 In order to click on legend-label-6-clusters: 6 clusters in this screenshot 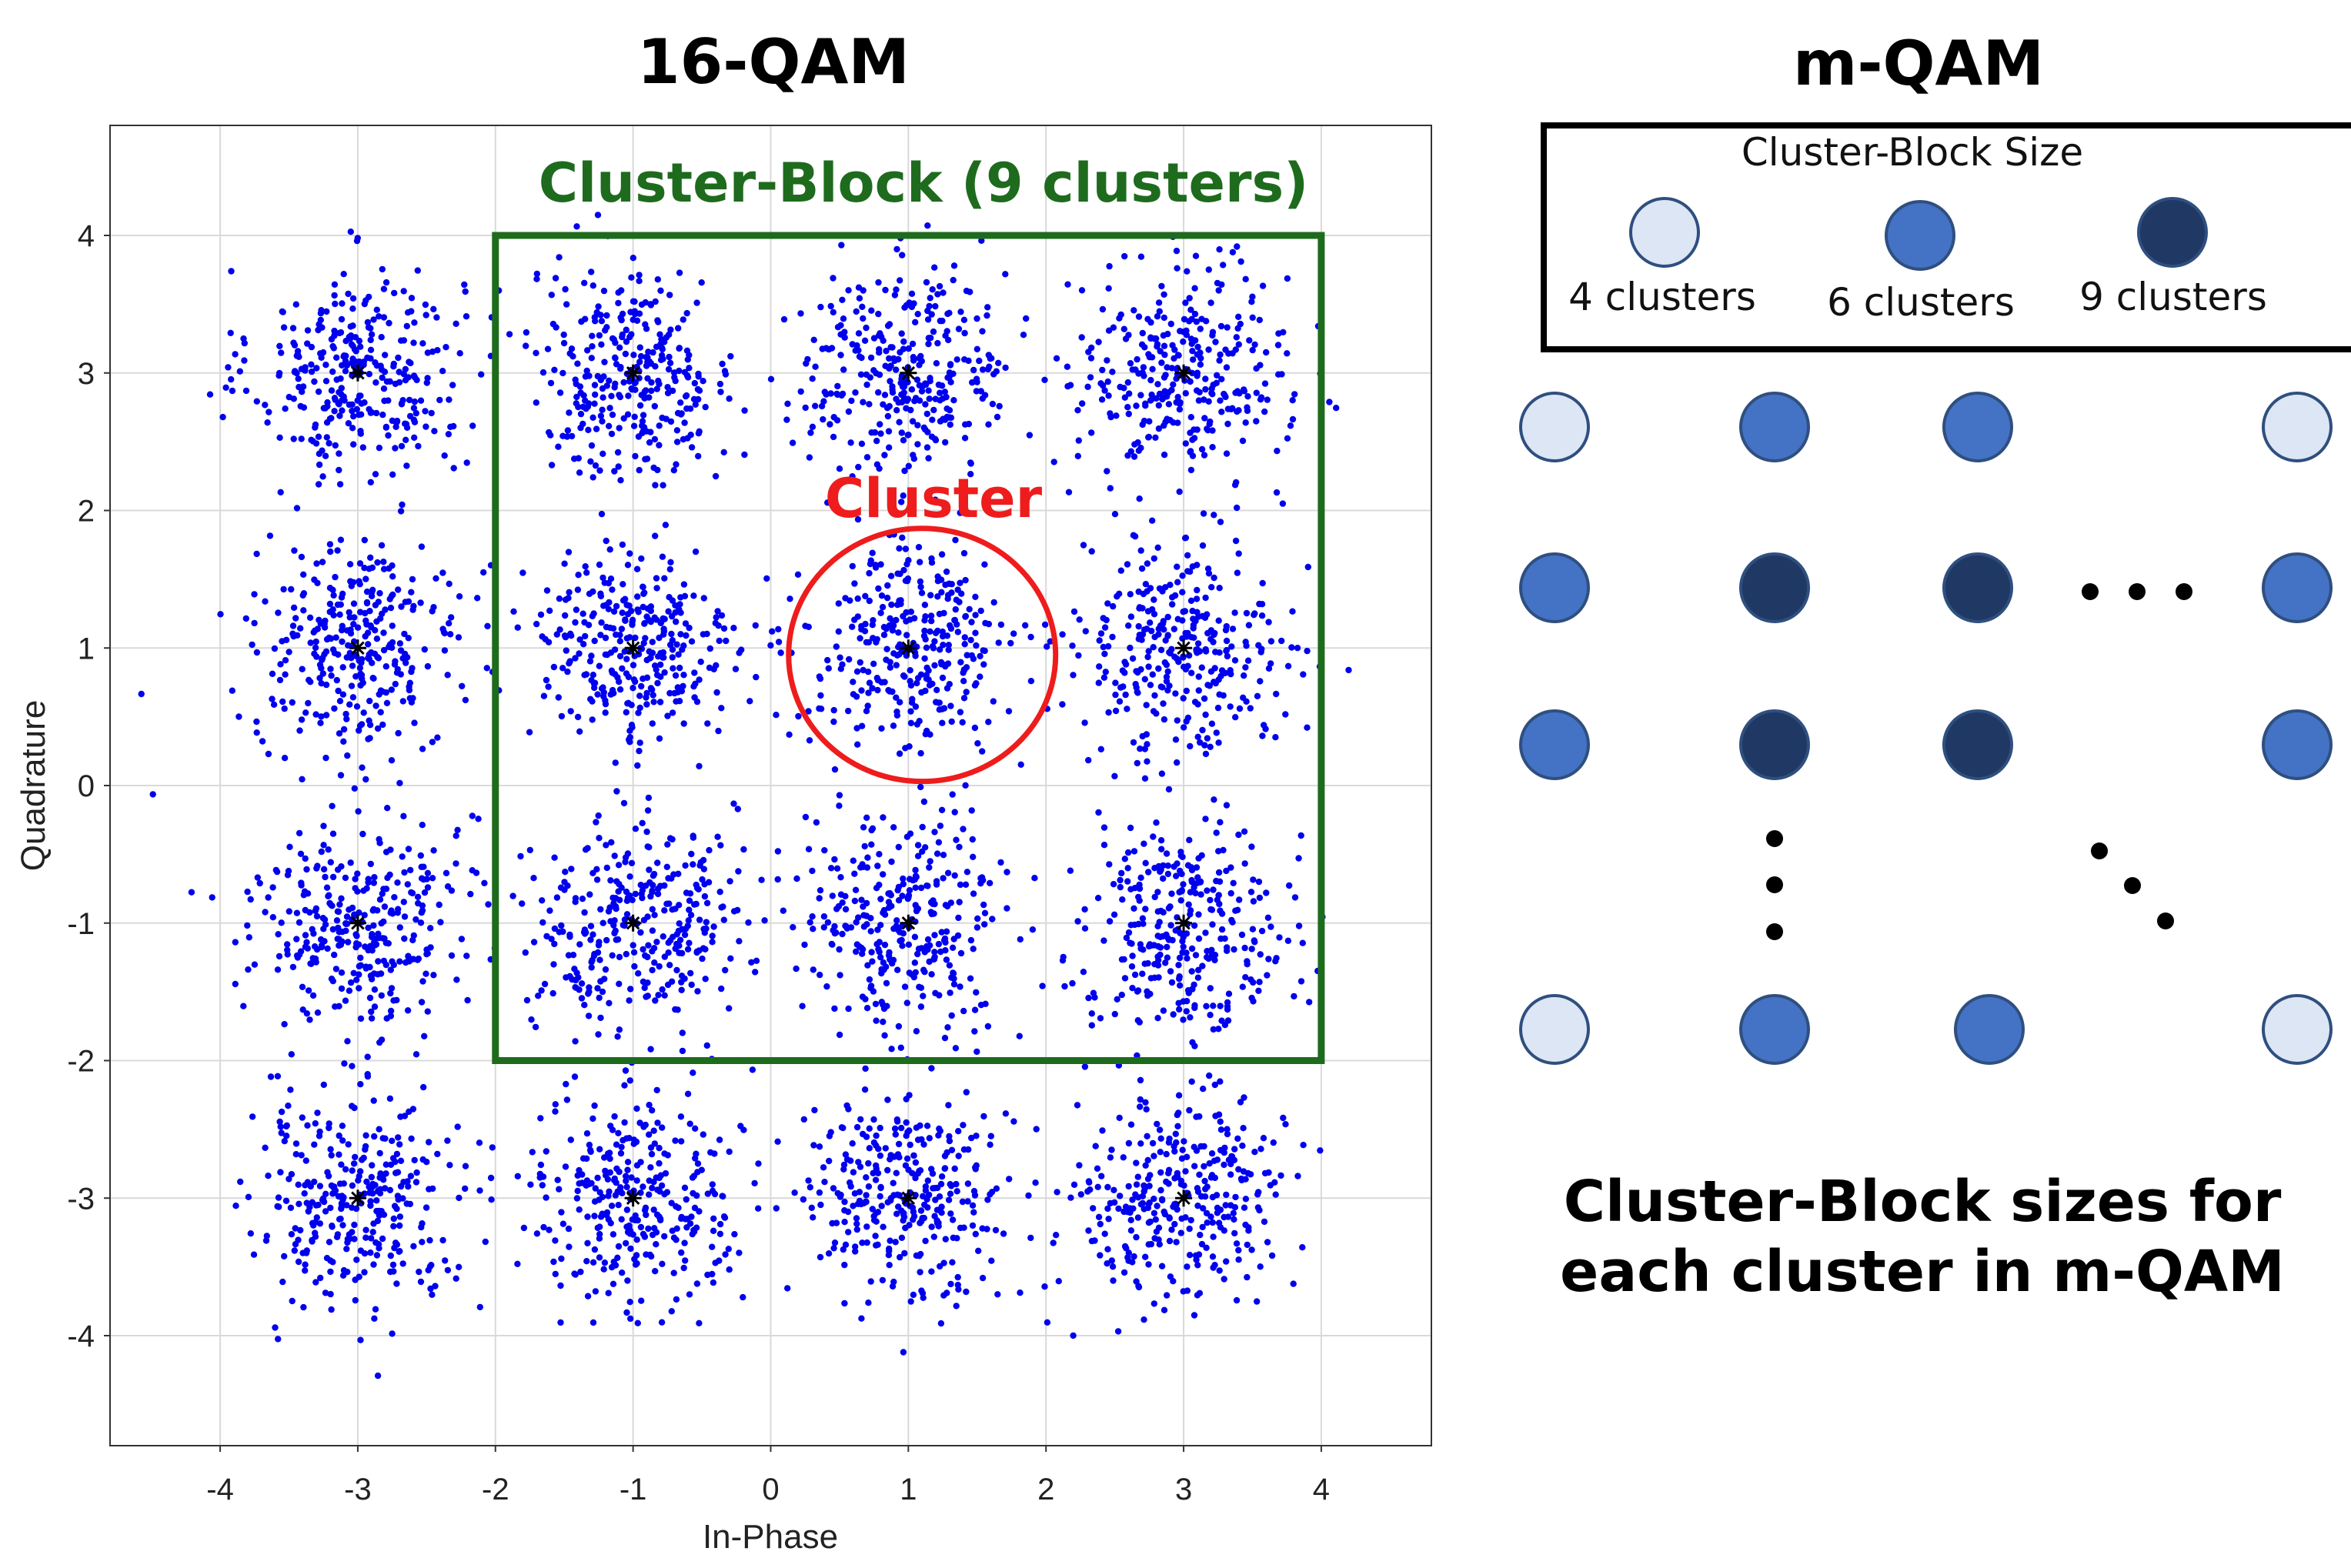, I will do `click(1921, 302)`.